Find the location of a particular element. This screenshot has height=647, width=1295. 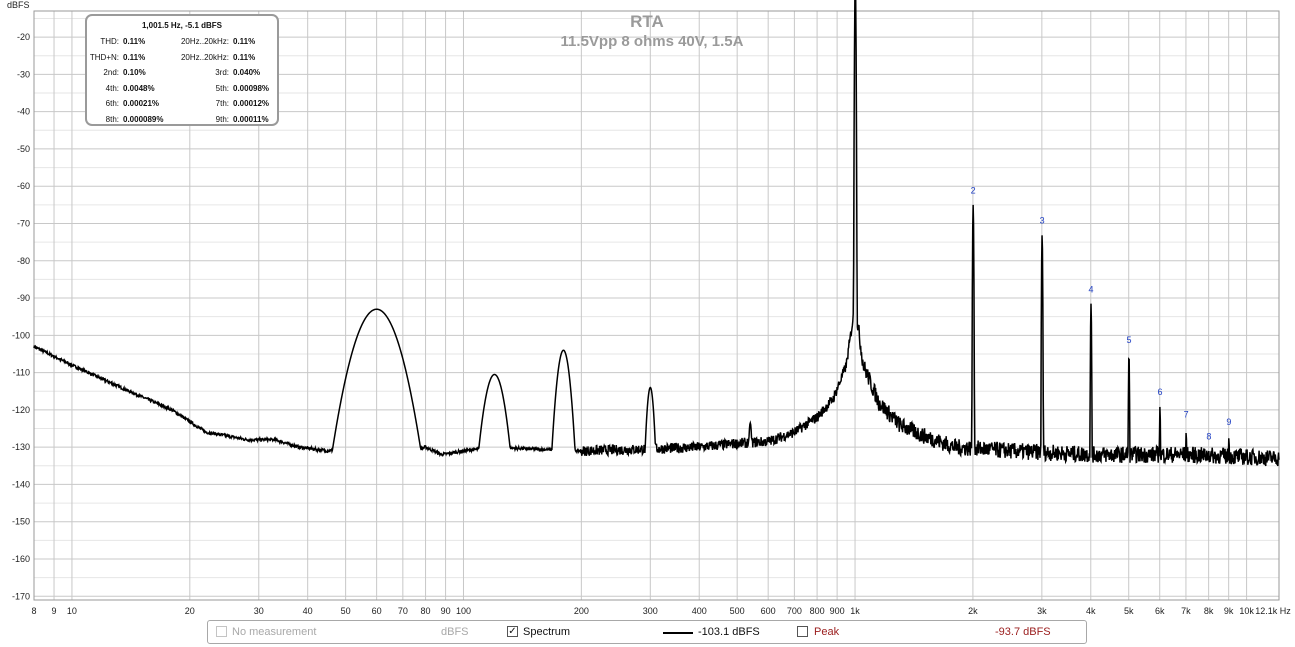

x-tick-label: 10 is located at coordinates (72, 611).